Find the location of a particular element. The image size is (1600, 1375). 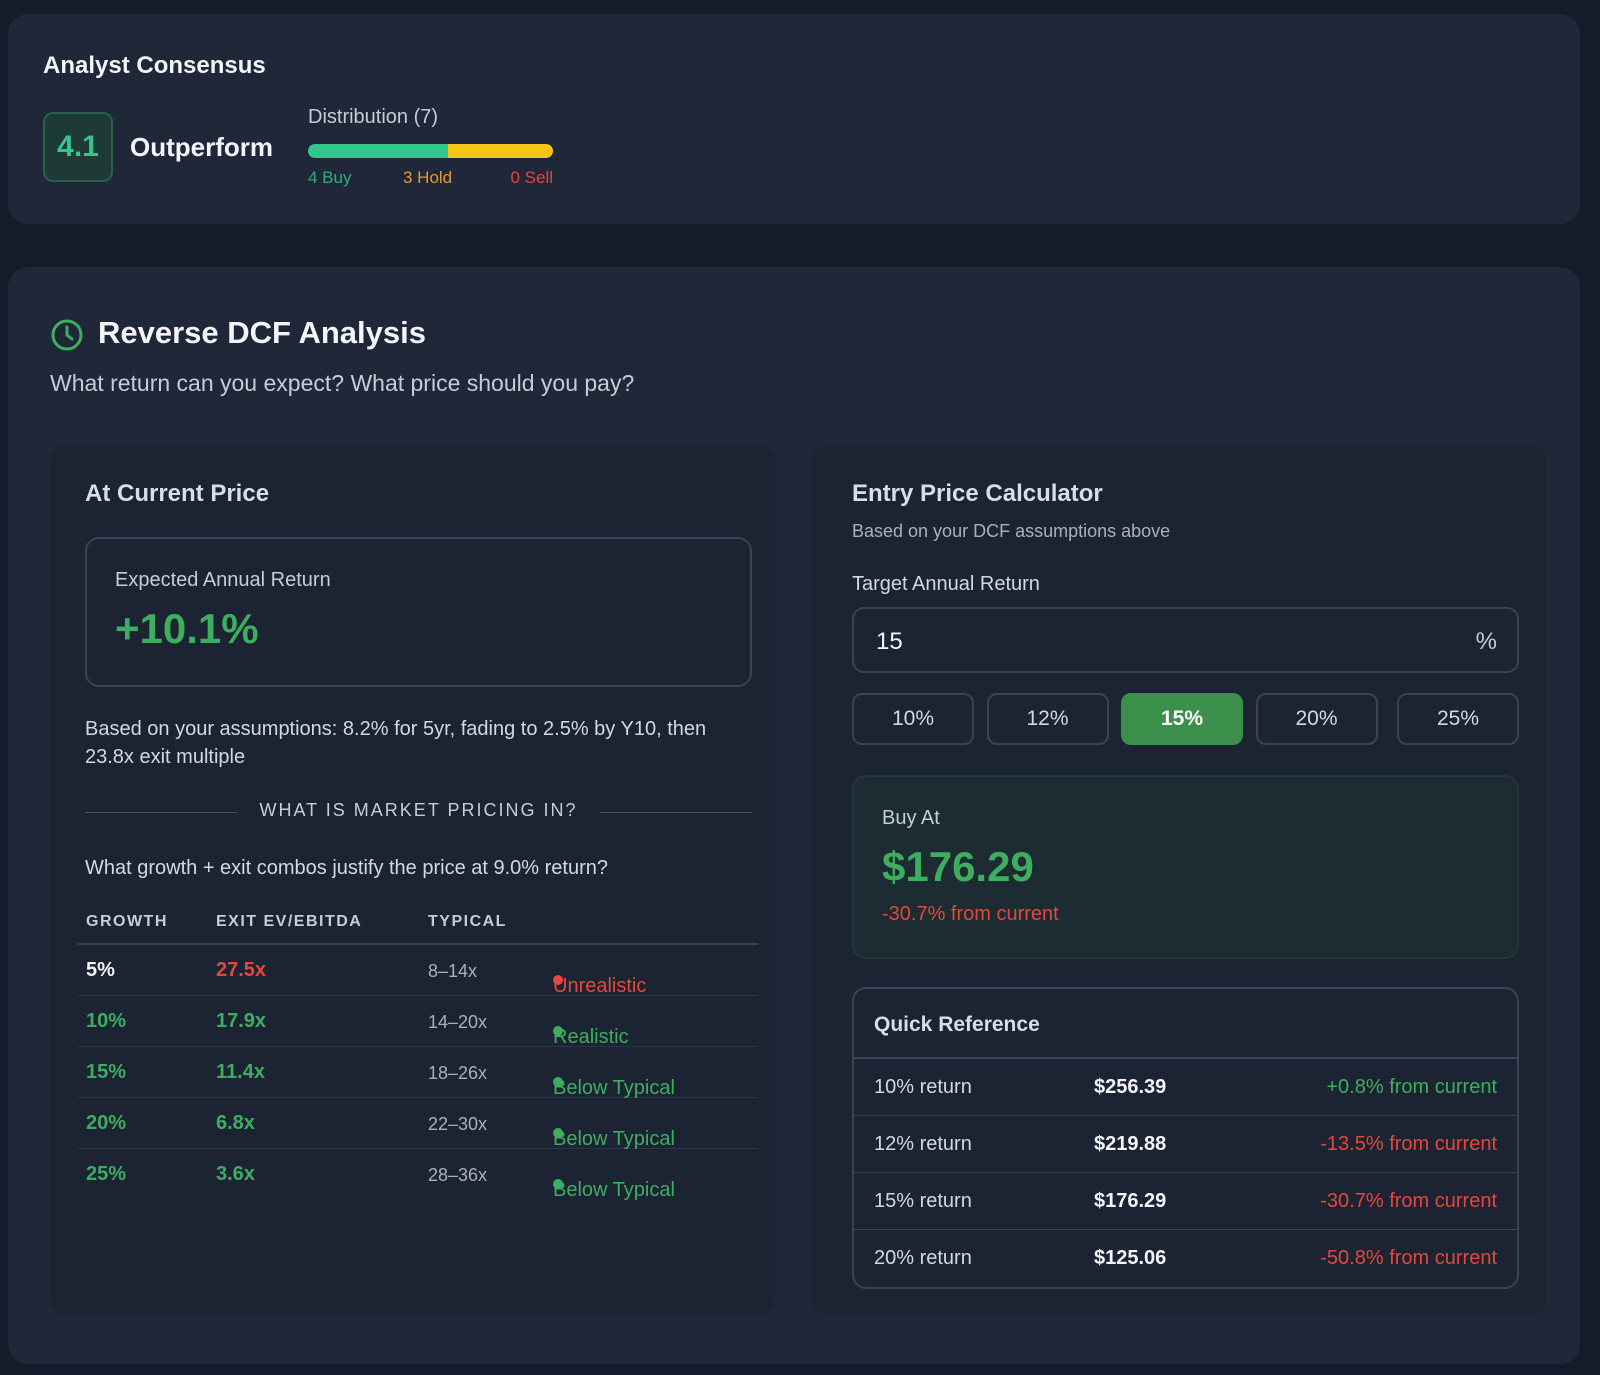

market-pricing-divider: WHAT IS MARKET PRICING IN? is located at coordinates (418, 812).